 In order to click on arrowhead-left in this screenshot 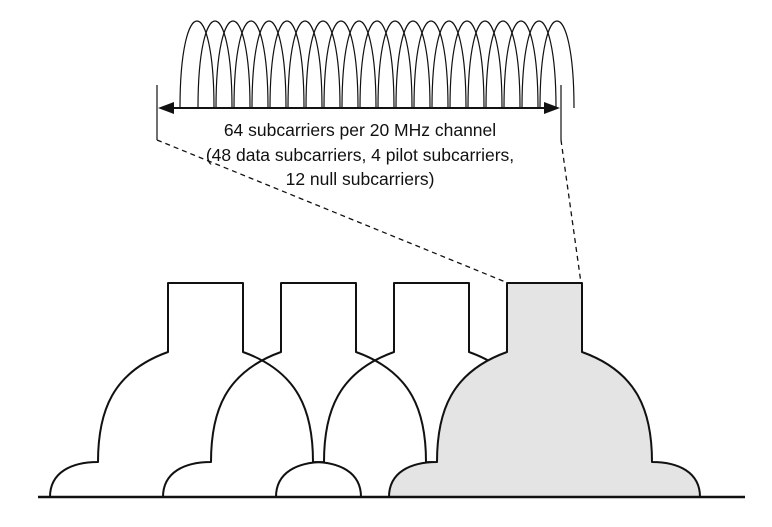, I will do `click(166, 108)`.